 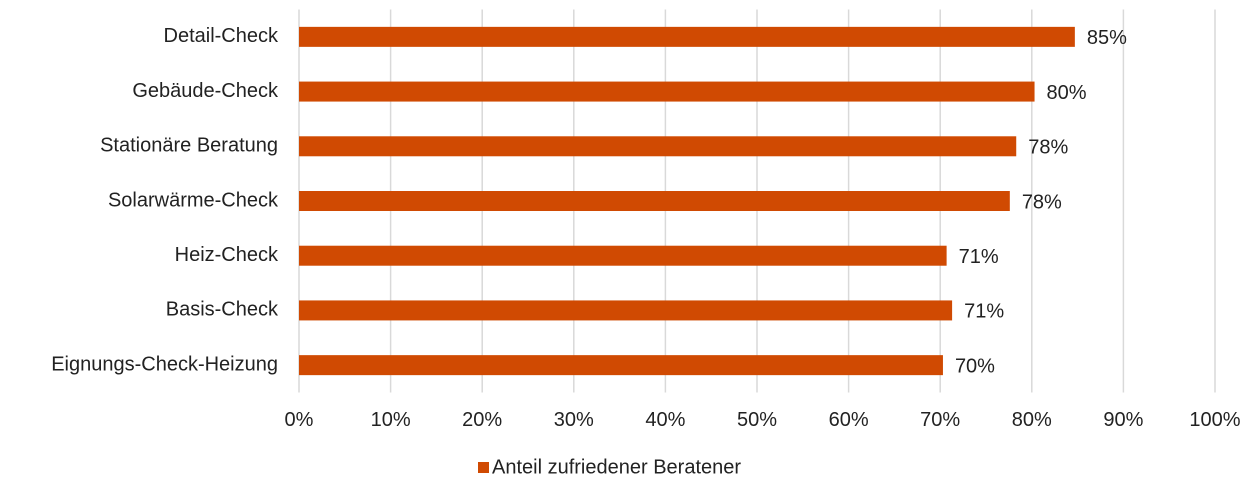 I want to click on y-tick-label: Heiz-Check, so click(x=227, y=255).